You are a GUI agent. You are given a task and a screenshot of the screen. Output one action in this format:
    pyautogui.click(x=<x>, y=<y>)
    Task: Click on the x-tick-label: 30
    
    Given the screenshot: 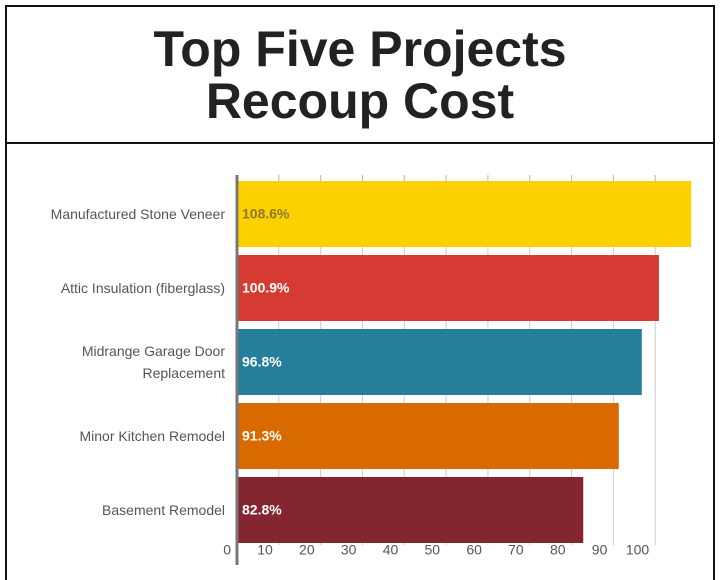 What is the action you would take?
    pyautogui.click(x=349, y=550)
    